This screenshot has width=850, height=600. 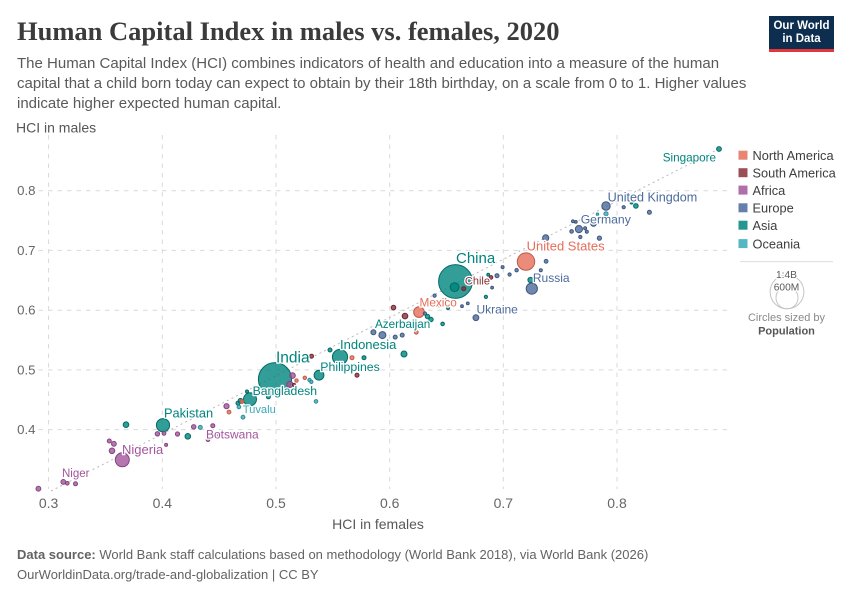 I want to click on svg-text: United Kingdom, so click(x=653, y=198).